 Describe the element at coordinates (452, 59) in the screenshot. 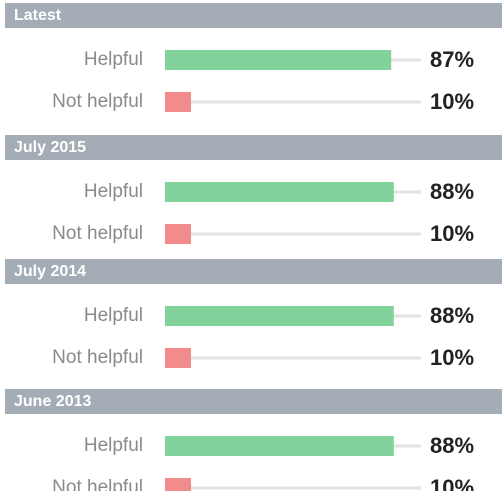

I see `percent-label: 87%` at that location.